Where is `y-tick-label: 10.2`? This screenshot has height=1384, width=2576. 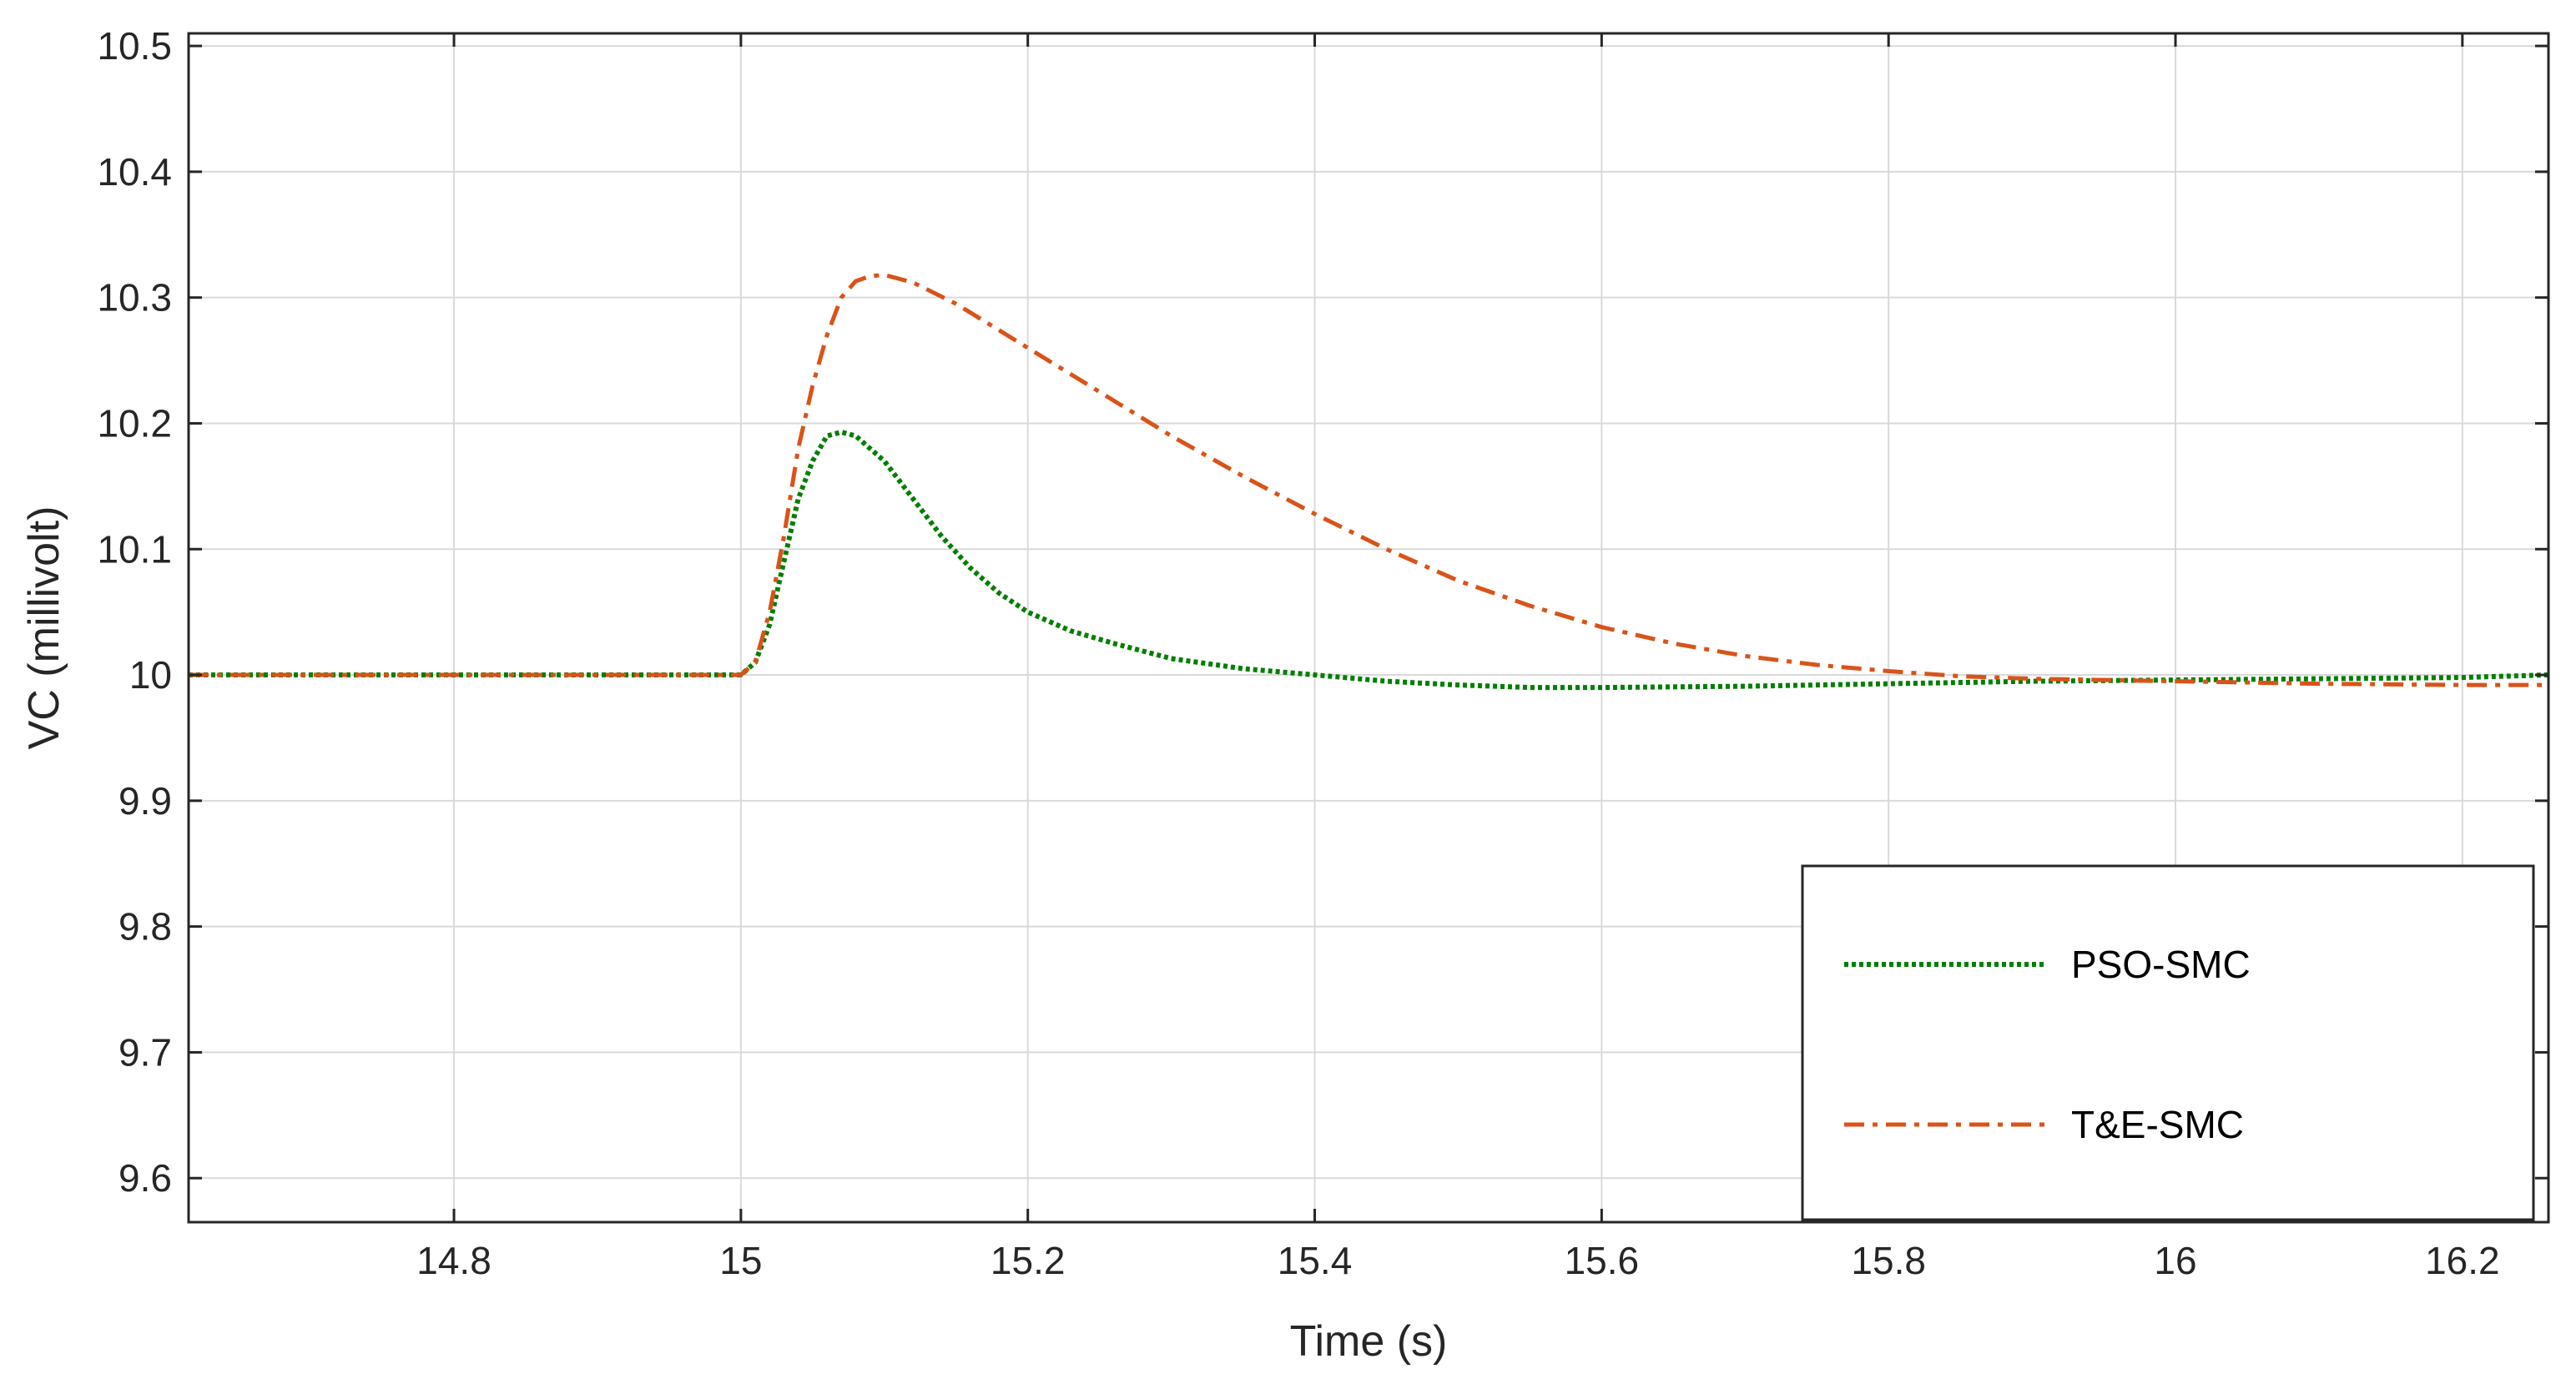 y-tick-label: 10.2 is located at coordinates (134, 423).